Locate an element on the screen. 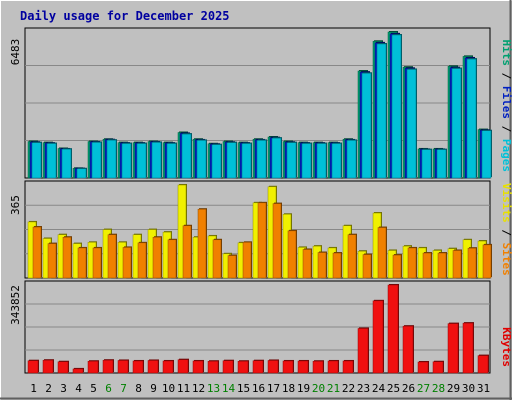  x-tick-label: 8 is located at coordinates (138, 388).